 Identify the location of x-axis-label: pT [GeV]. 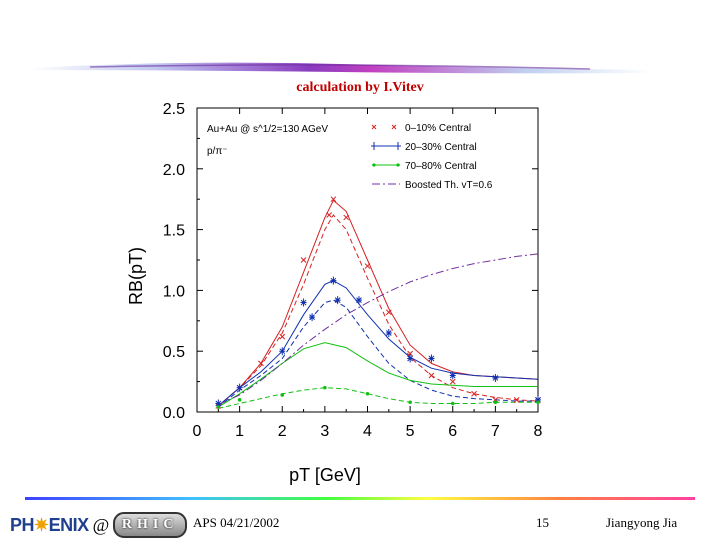
(325, 475).